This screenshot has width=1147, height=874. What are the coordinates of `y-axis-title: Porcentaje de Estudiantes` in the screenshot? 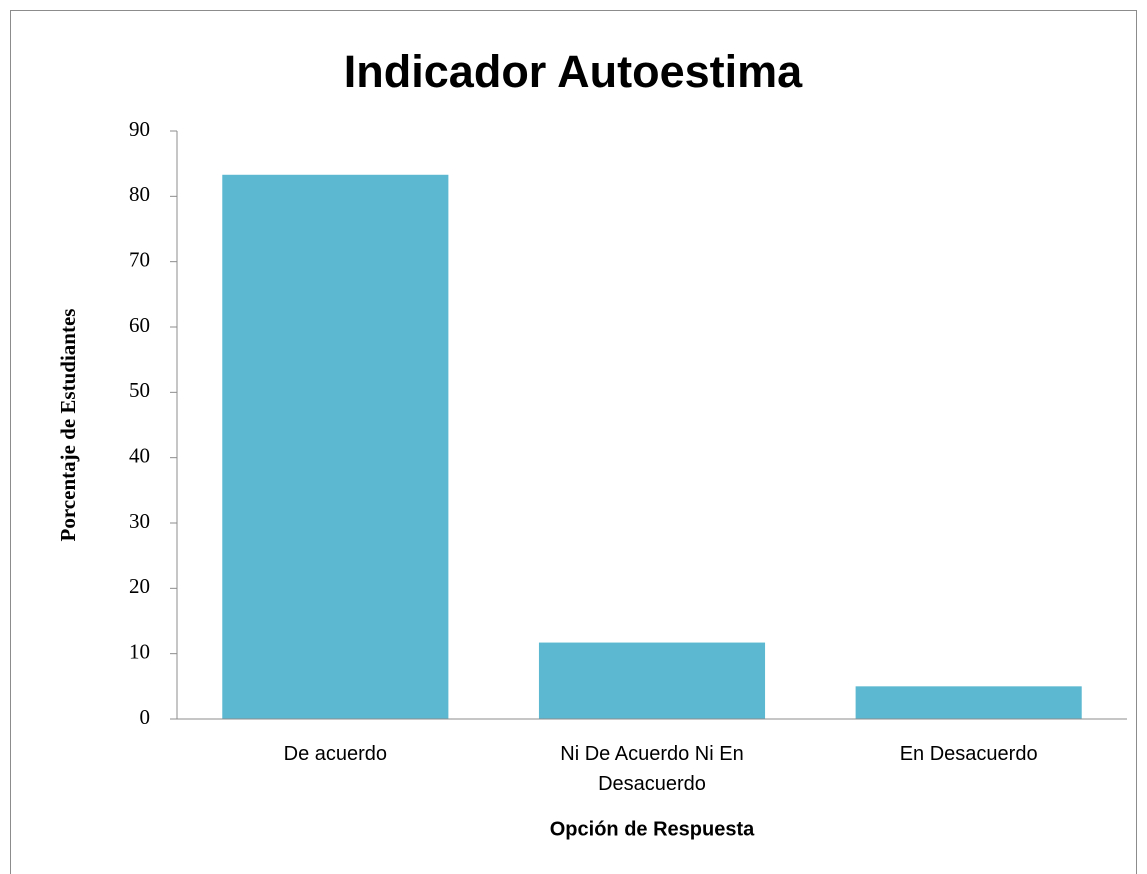 It's located at (68, 425).